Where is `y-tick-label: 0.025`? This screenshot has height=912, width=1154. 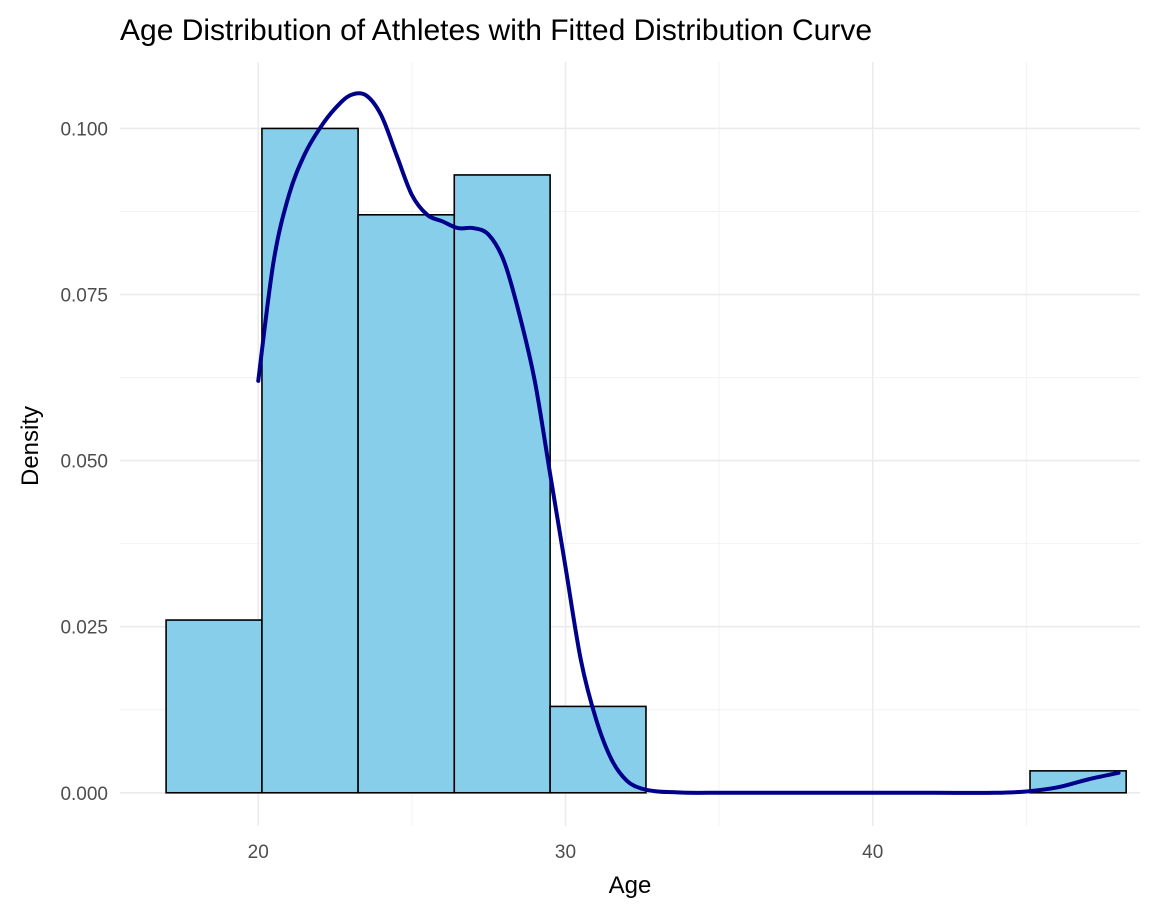 y-tick-label: 0.025 is located at coordinates (84, 628).